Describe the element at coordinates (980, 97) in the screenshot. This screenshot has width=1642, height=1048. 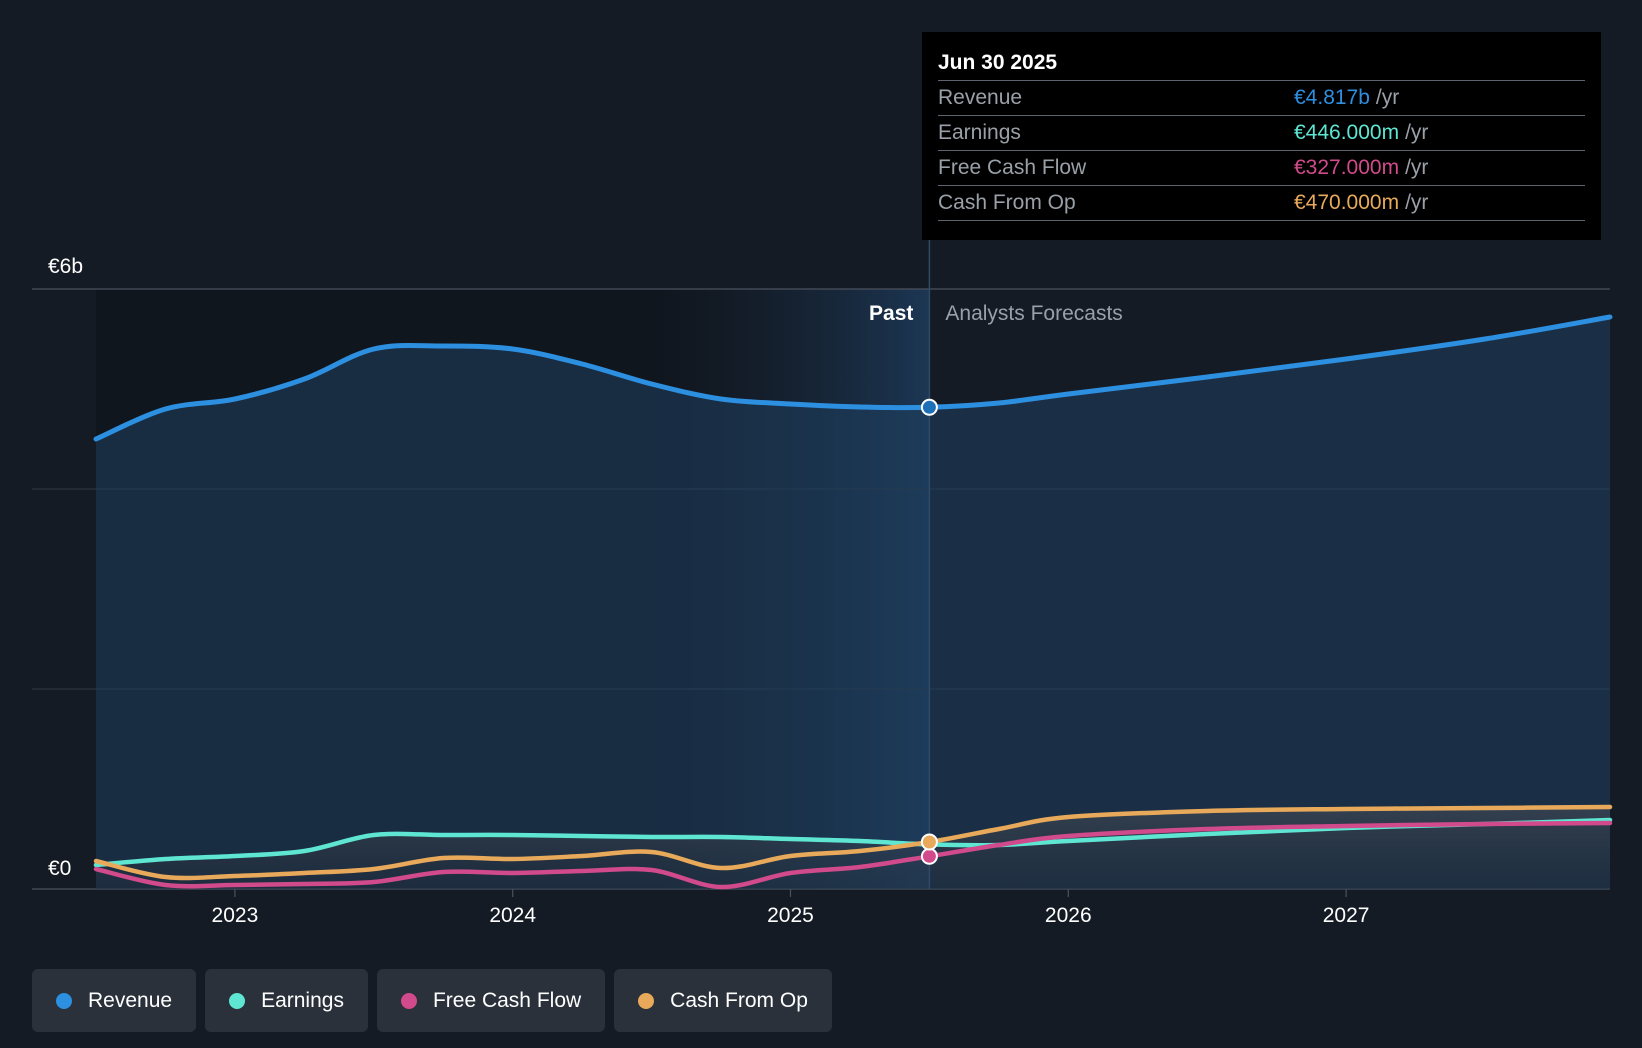
I see `tooltip-label: Revenue` at that location.